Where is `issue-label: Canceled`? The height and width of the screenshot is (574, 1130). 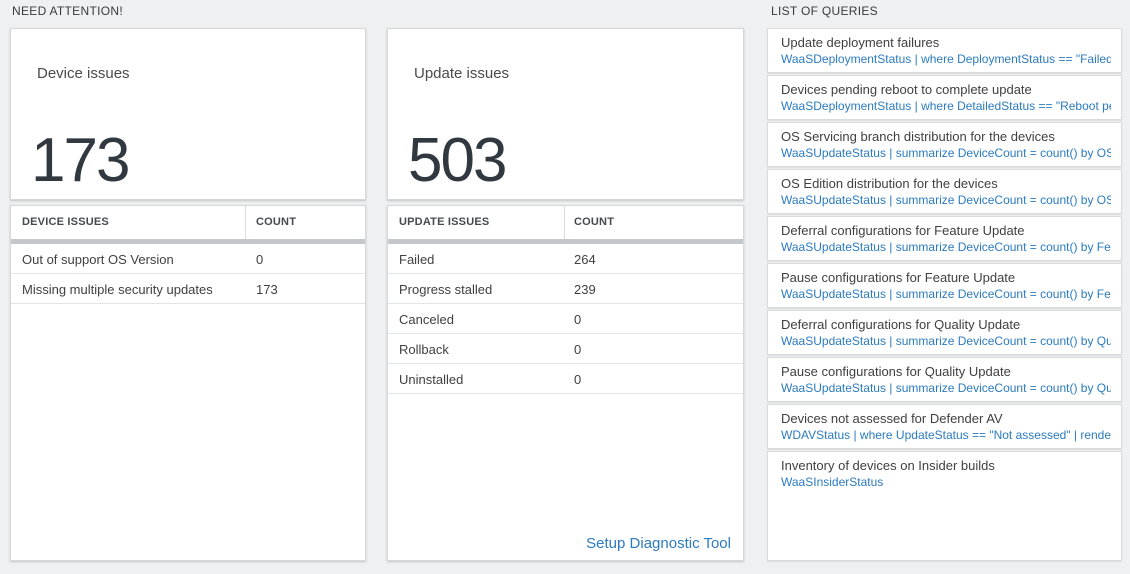
issue-label: Canceled is located at coordinates (426, 319).